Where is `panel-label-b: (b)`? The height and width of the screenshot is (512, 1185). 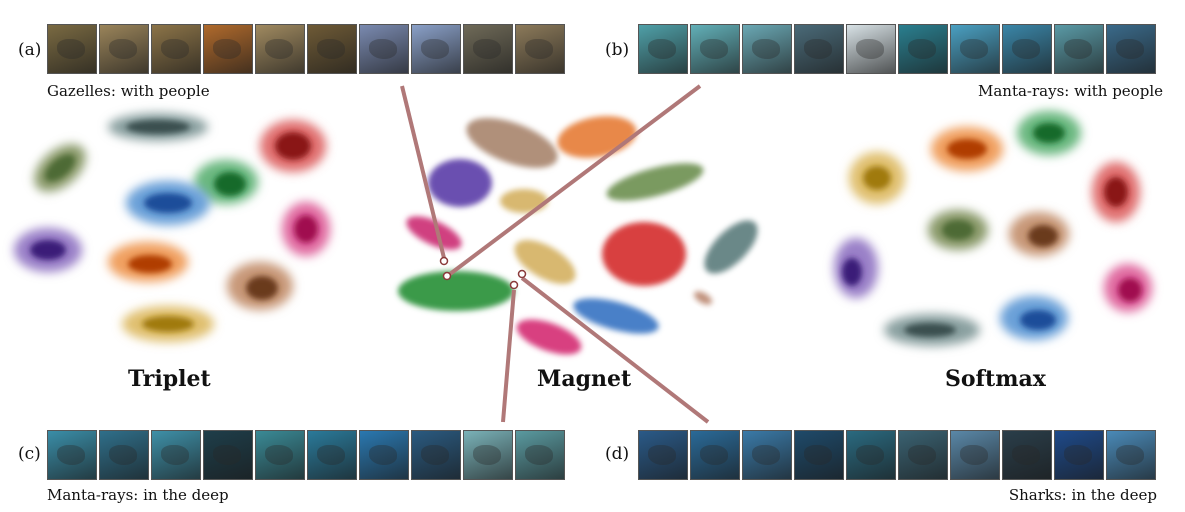 panel-label-b: (b) is located at coordinates (617, 50).